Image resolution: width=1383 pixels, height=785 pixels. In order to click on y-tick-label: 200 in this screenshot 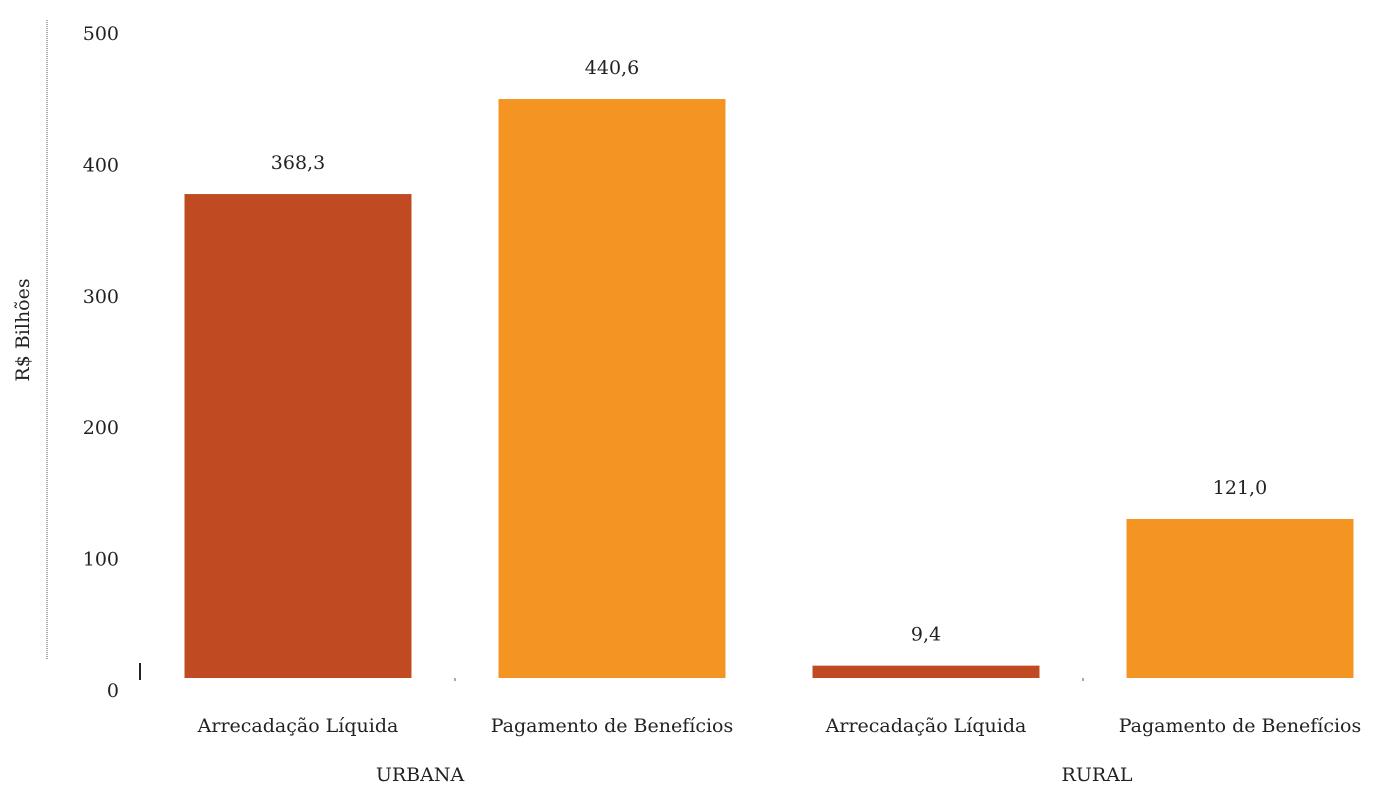, I will do `click(101, 428)`.